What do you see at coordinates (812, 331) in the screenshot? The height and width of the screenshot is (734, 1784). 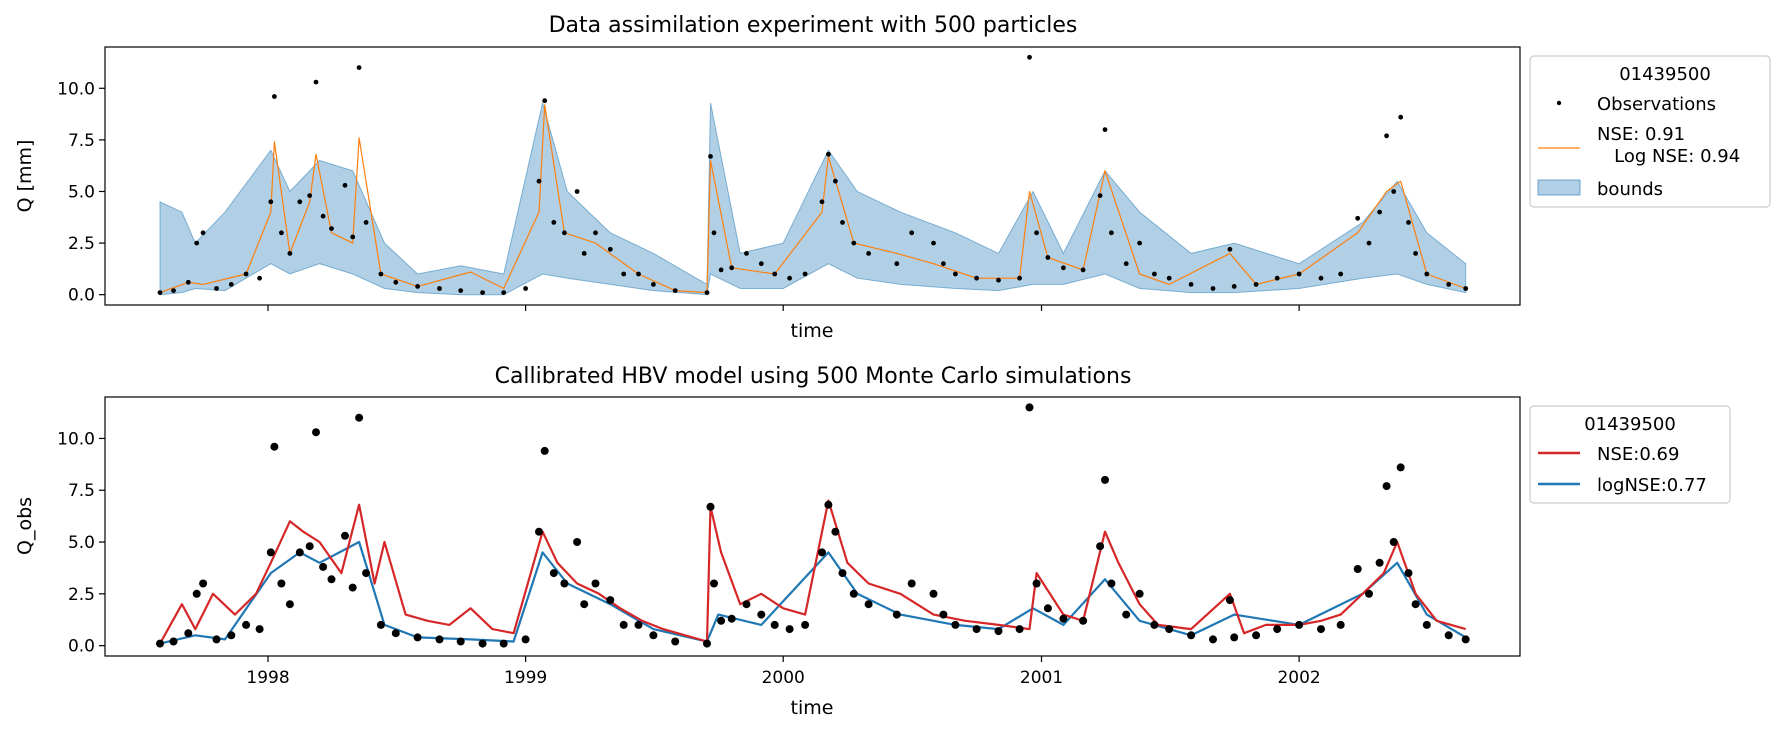 I see `top-x-axis-label: time` at bounding box center [812, 331].